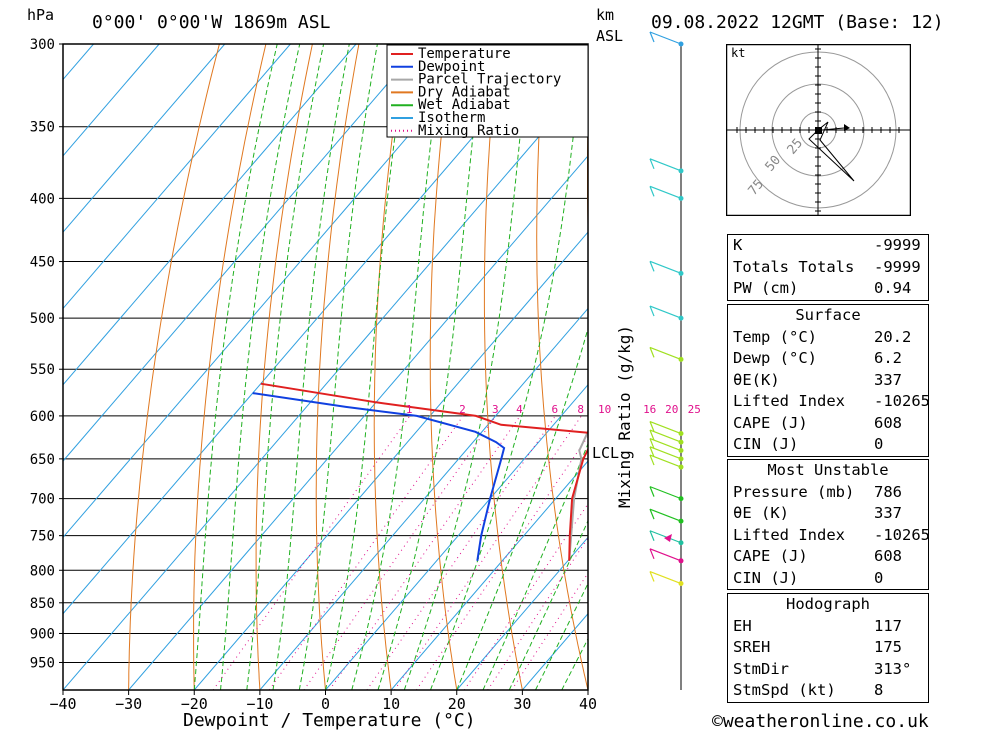 The height and width of the screenshot is (733, 1000). Describe the element at coordinates (329, 720) in the screenshot. I see `x-axis-label: Dewpoint / Temperature (°C)` at that location.